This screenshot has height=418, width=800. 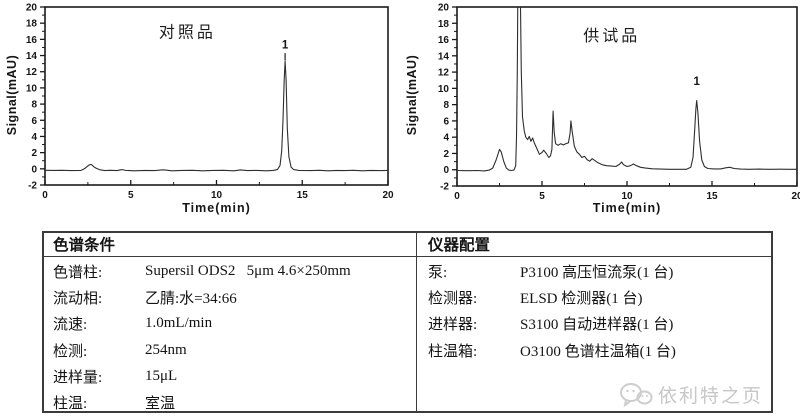 I want to click on watermark-text: 依利特之页, so click(x=710, y=396).